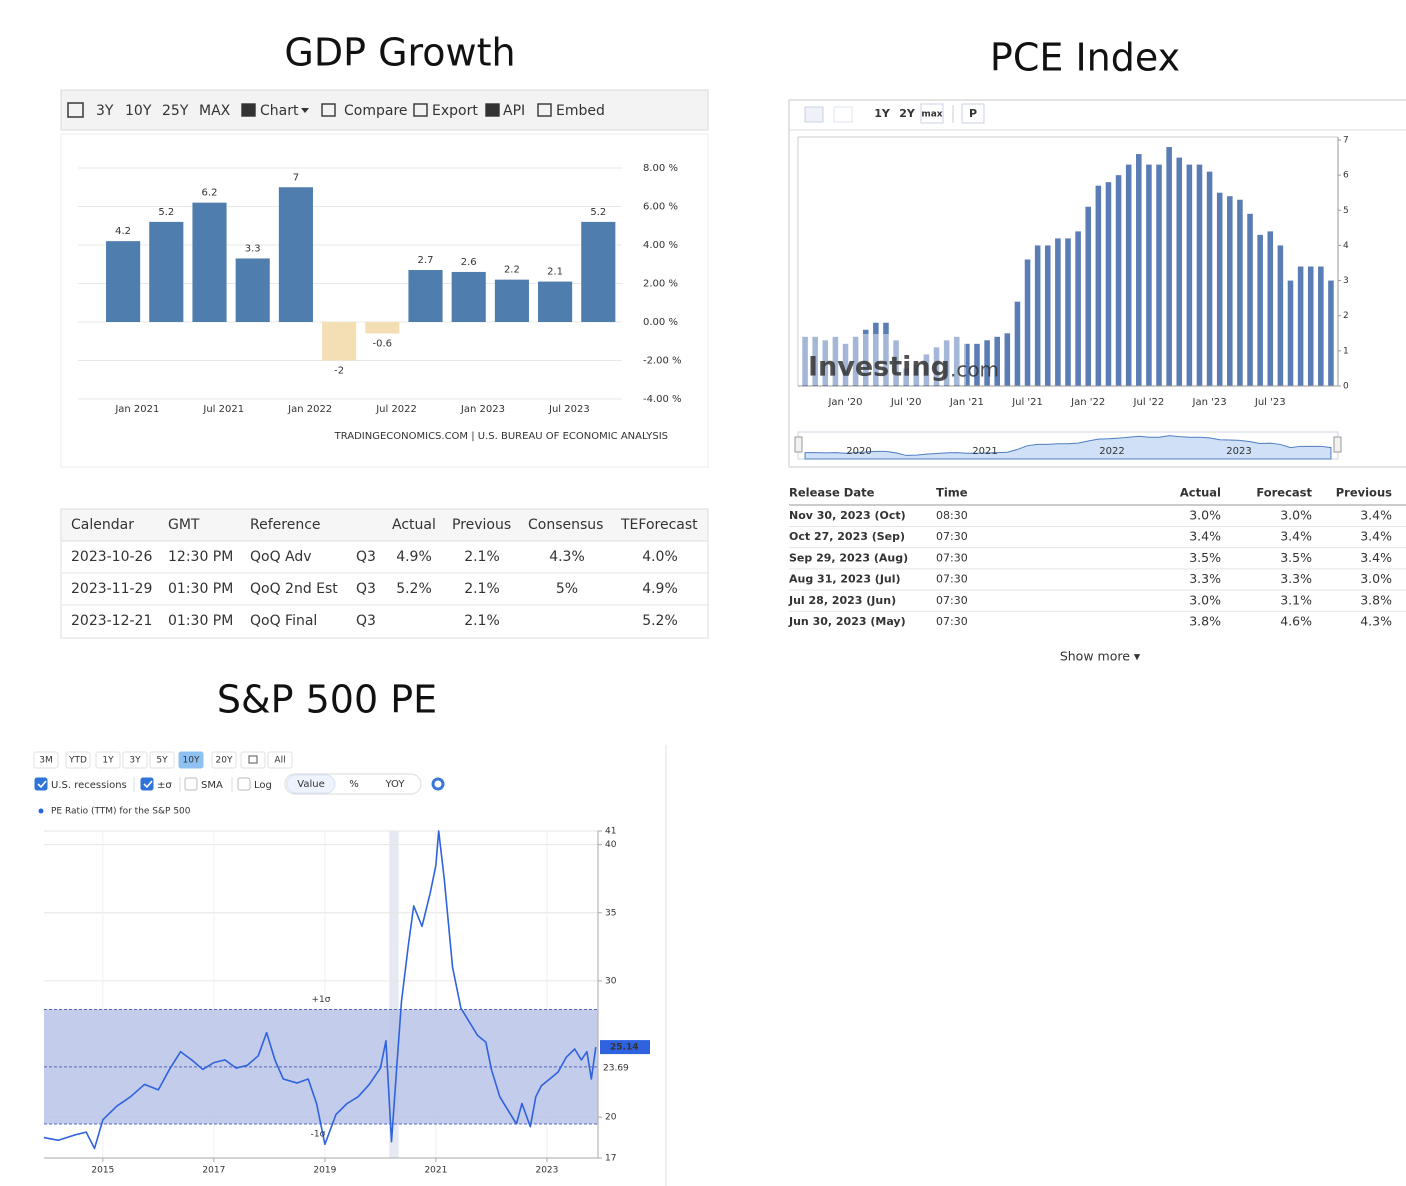  I want to click on watermark-suffix: .com, so click(974, 370).